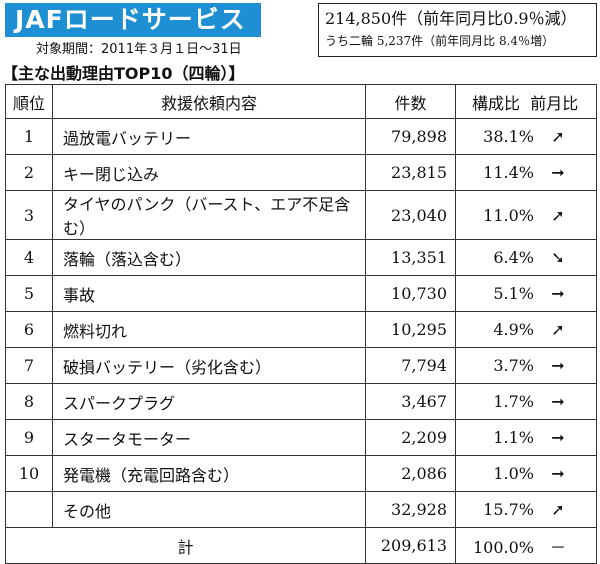 This screenshot has width=600, height=564. I want to click on row-reason: 落輪（落込含む）, so click(209, 257).